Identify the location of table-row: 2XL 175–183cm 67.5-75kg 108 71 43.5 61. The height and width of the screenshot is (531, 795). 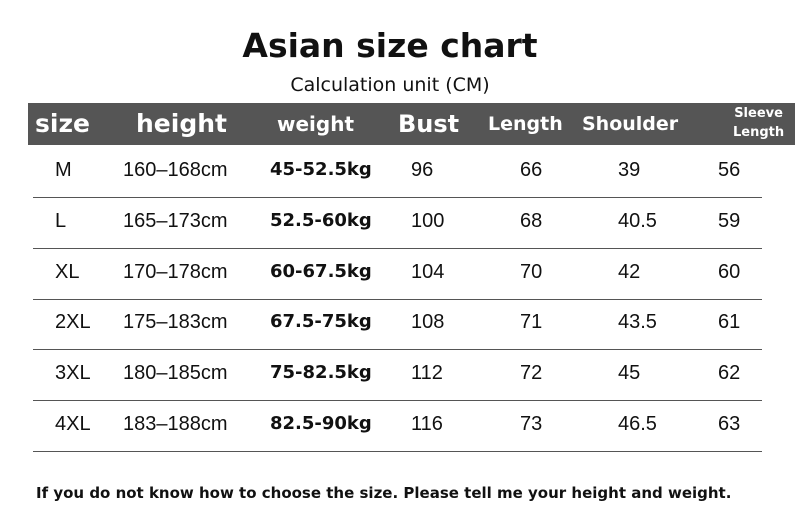
(397, 325).